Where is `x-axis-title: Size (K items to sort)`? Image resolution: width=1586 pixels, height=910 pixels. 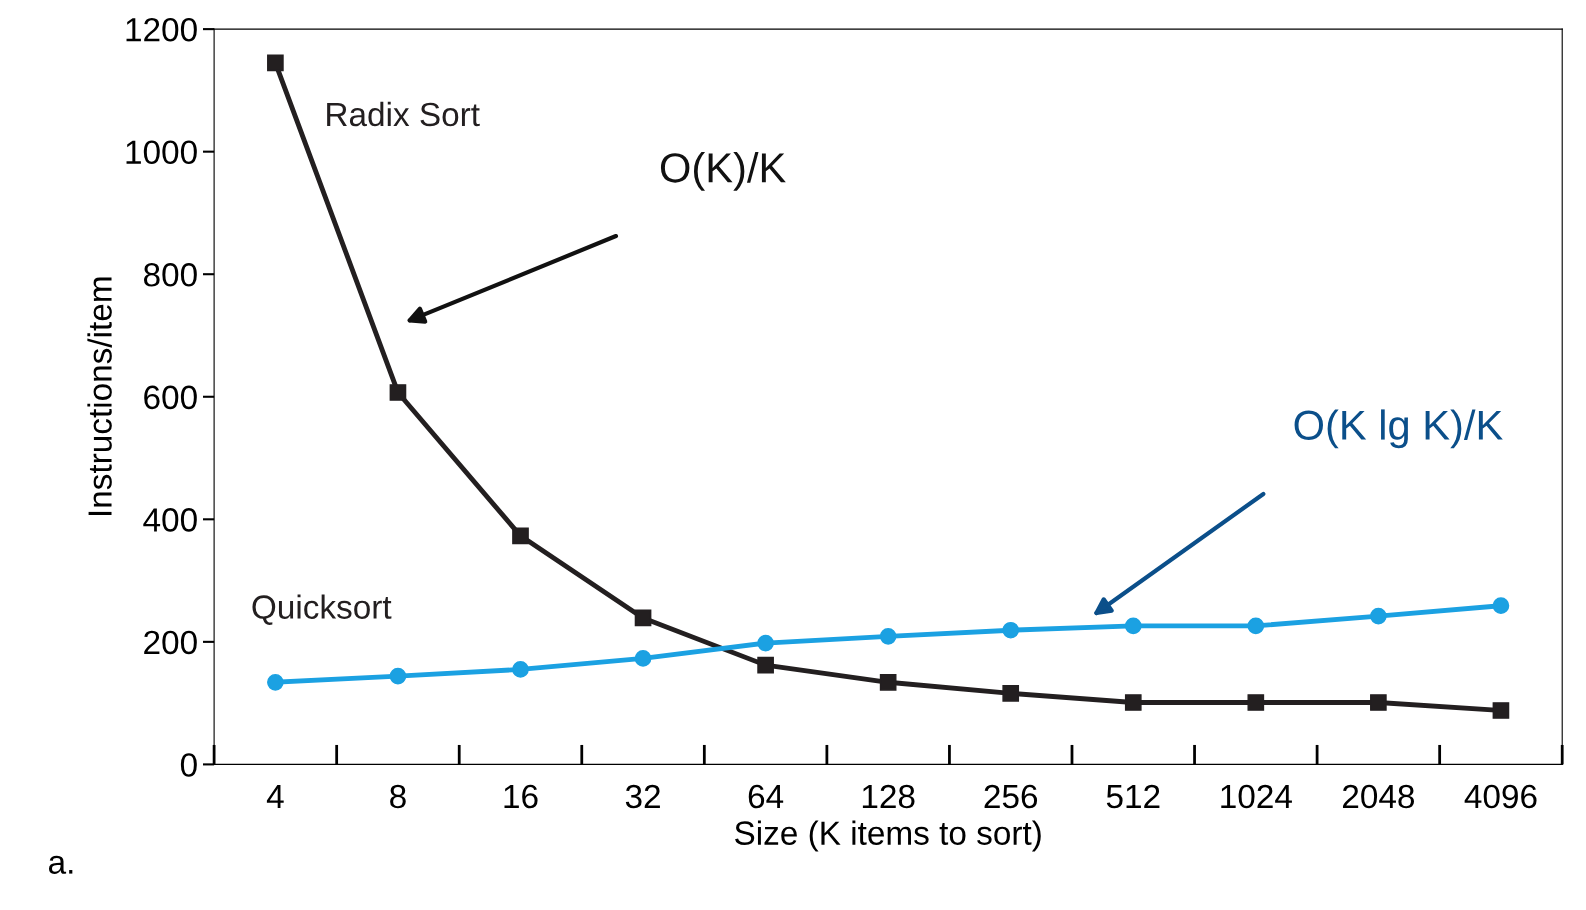 x-axis-title: Size (K items to sort) is located at coordinates (888, 836).